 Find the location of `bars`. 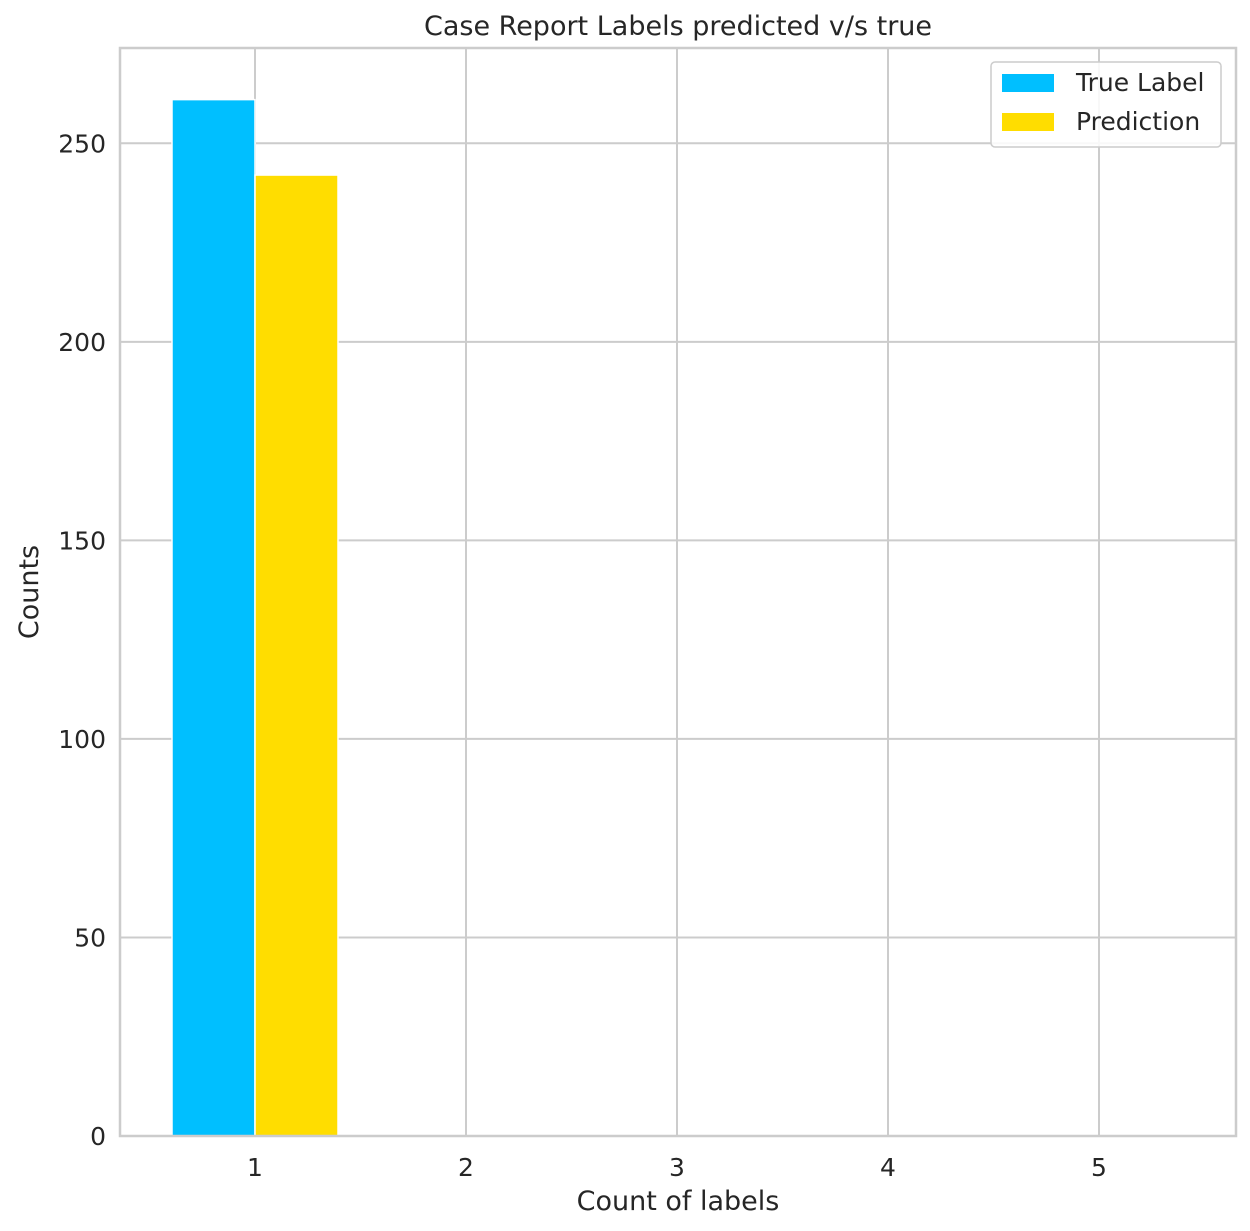

bars is located at coordinates (255, 617).